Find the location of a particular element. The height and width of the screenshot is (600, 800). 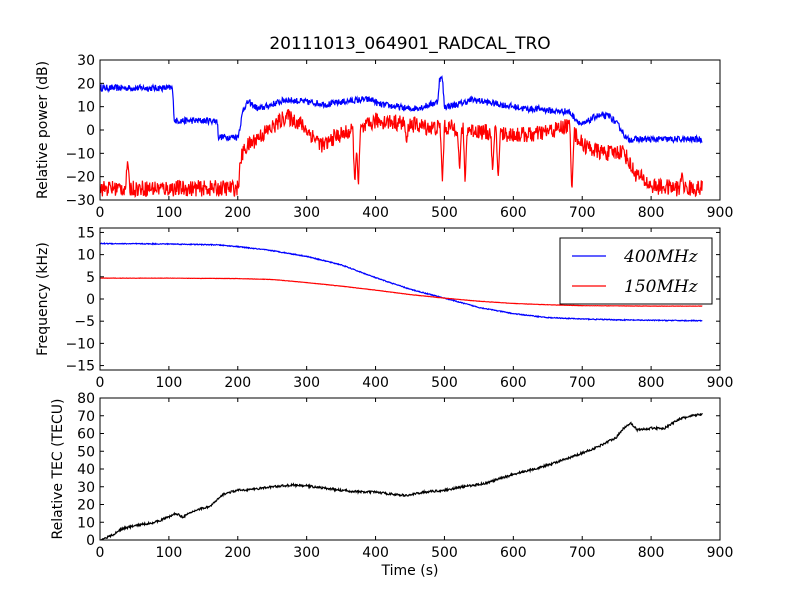

plot-area is located at coordinates (401, 282).